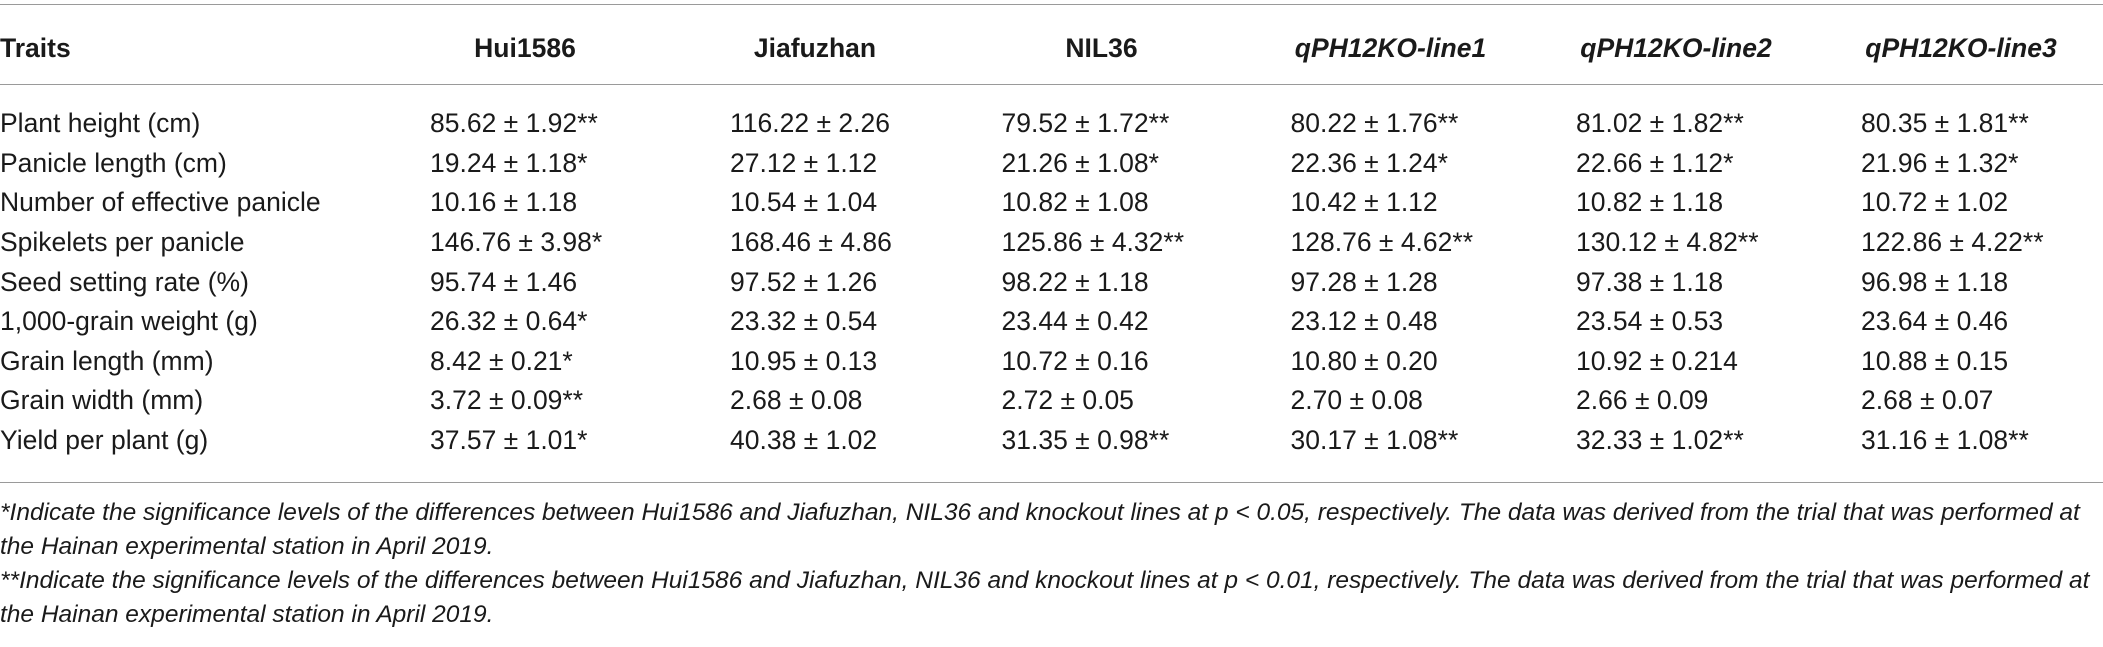  What do you see at coordinates (507, 400) in the screenshot?
I see `cell-value: 3.72 ± 0.09**` at bounding box center [507, 400].